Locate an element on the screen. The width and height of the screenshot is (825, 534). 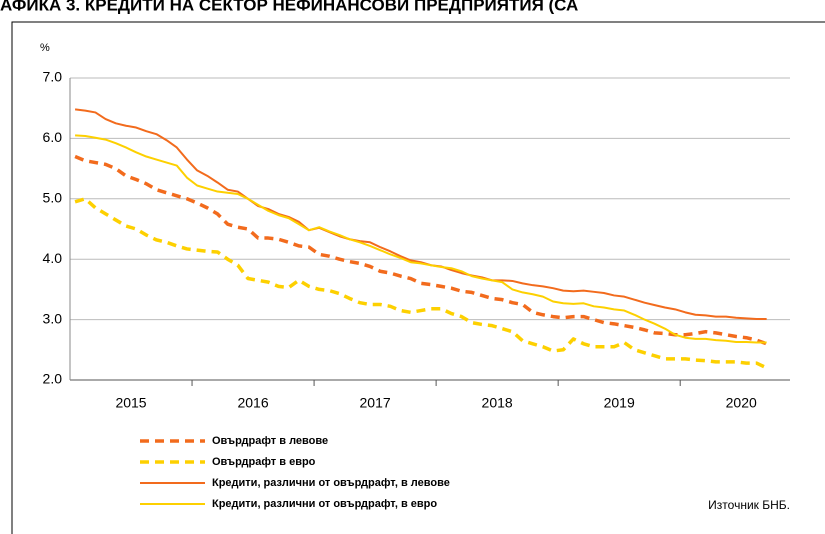
x-tick-label: 2019 is located at coordinates (619, 403).